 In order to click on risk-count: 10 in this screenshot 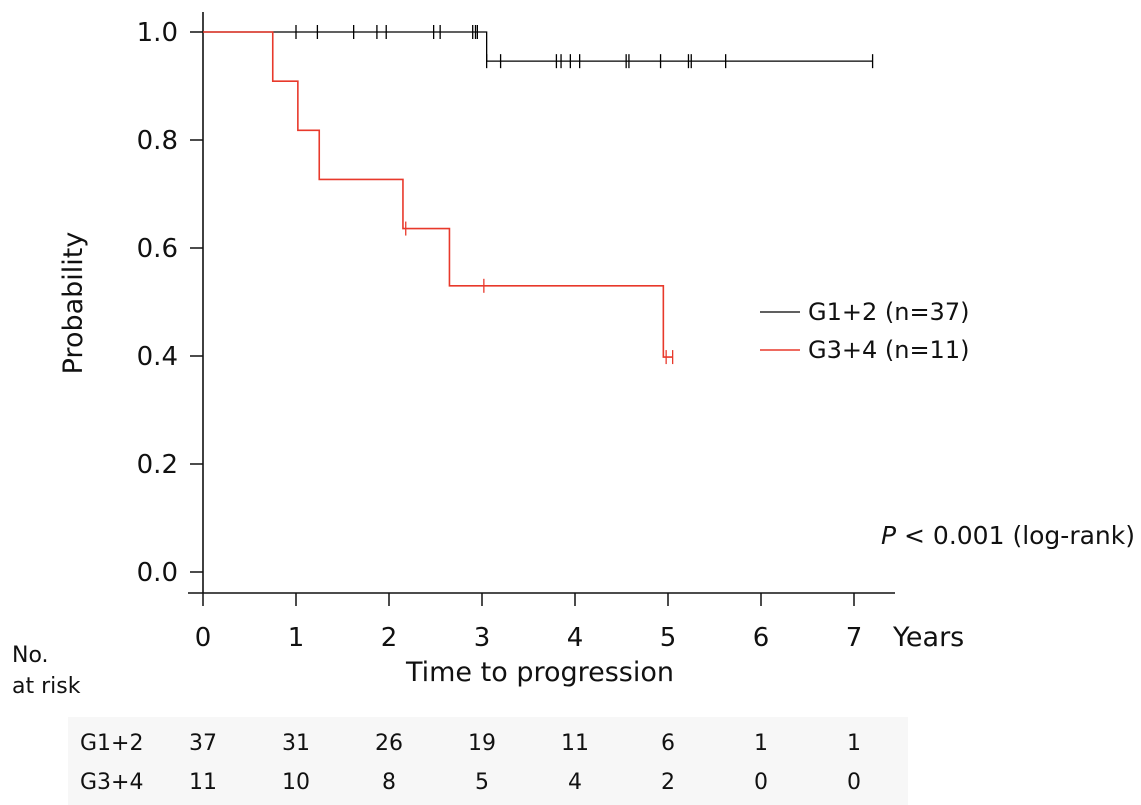, I will do `click(296, 782)`.